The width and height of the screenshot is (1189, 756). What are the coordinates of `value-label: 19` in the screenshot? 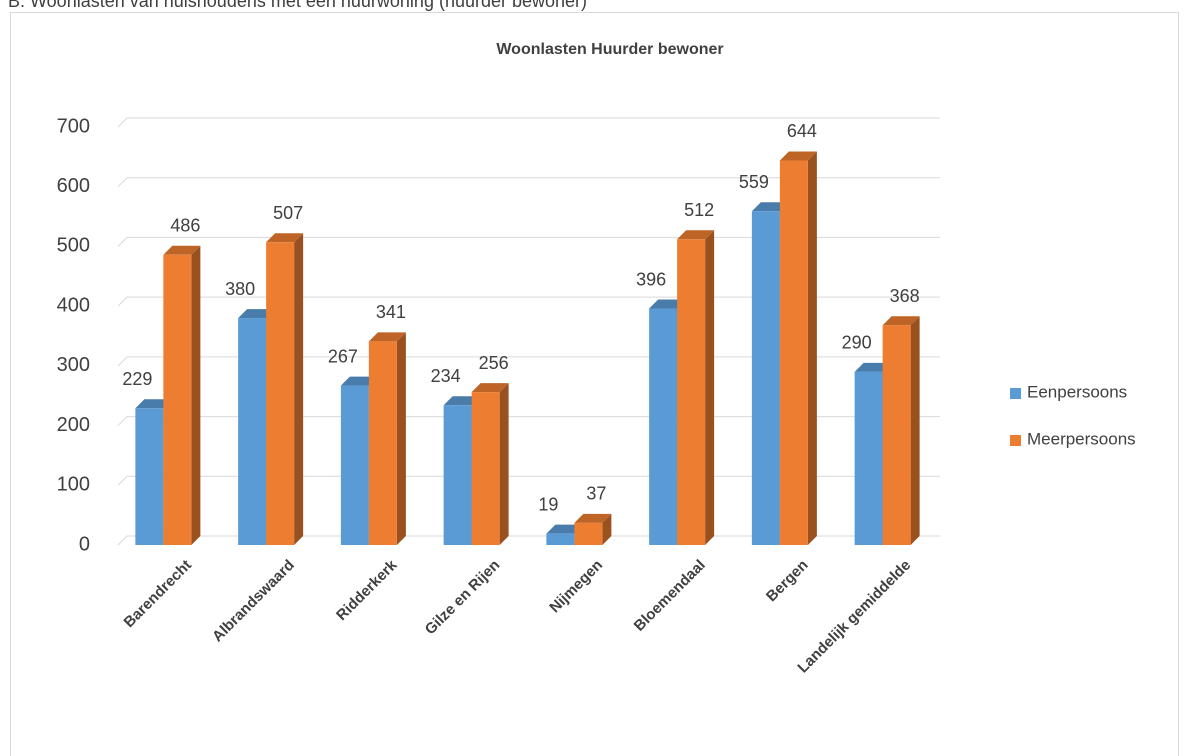 It's located at (548, 504).